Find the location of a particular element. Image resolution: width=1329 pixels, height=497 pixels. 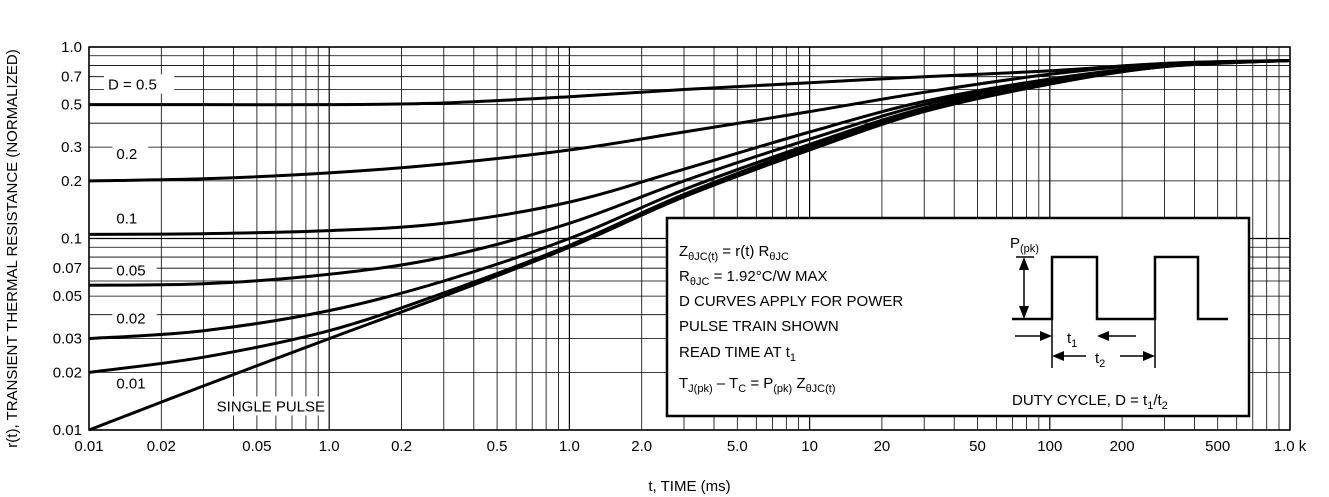

t1-arrow-head-right is located at coordinates (1103, 336).